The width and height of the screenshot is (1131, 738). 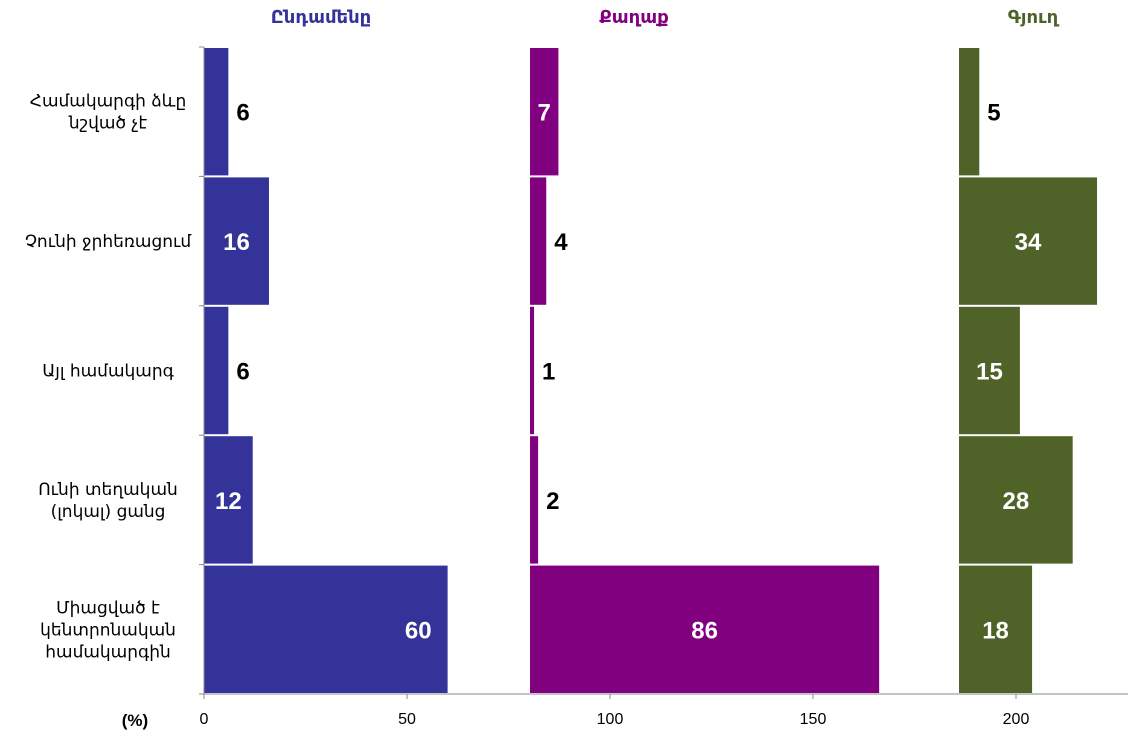 What do you see at coordinates (407, 719) in the screenshot?
I see `x-tick-label: 50` at bounding box center [407, 719].